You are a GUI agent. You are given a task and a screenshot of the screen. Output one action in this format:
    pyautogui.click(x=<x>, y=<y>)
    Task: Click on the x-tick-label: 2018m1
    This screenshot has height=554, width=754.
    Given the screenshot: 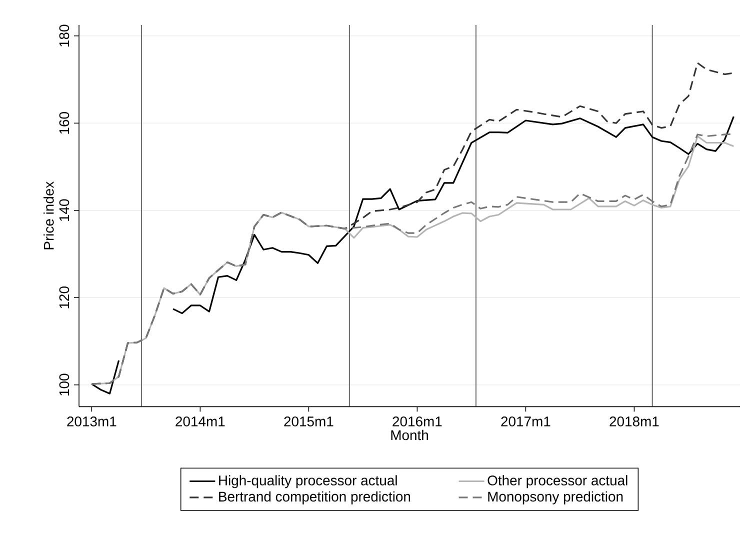 What is the action you would take?
    pyautogui.click(x=634, y=421)
    